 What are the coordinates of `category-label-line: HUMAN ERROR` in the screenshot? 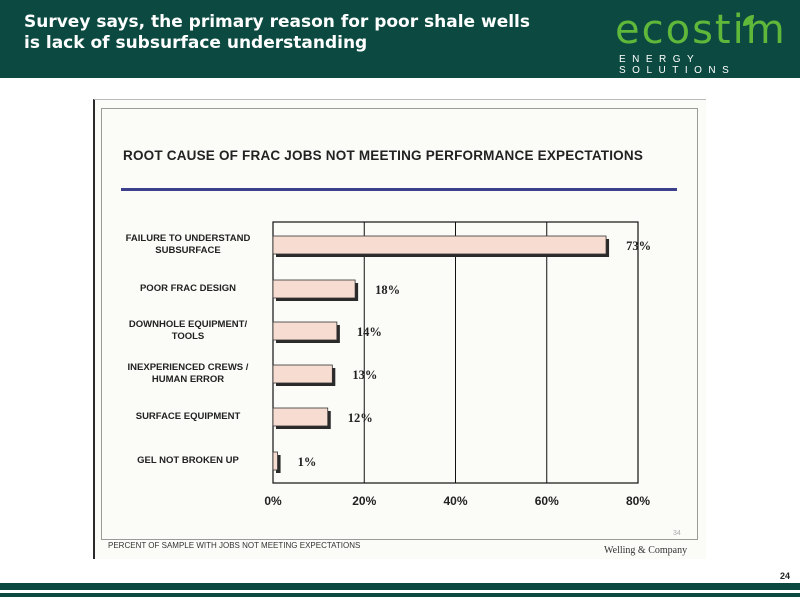 It's located at (188, 379).